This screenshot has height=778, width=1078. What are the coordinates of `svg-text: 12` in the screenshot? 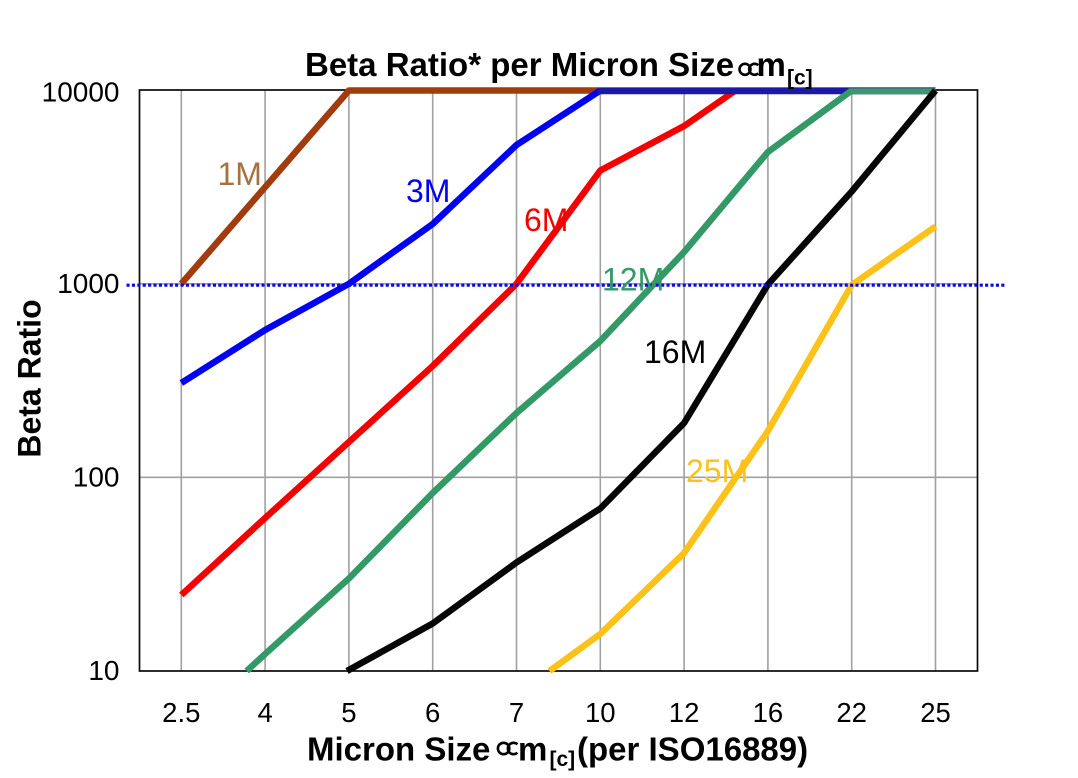 It's located at (684, 712).